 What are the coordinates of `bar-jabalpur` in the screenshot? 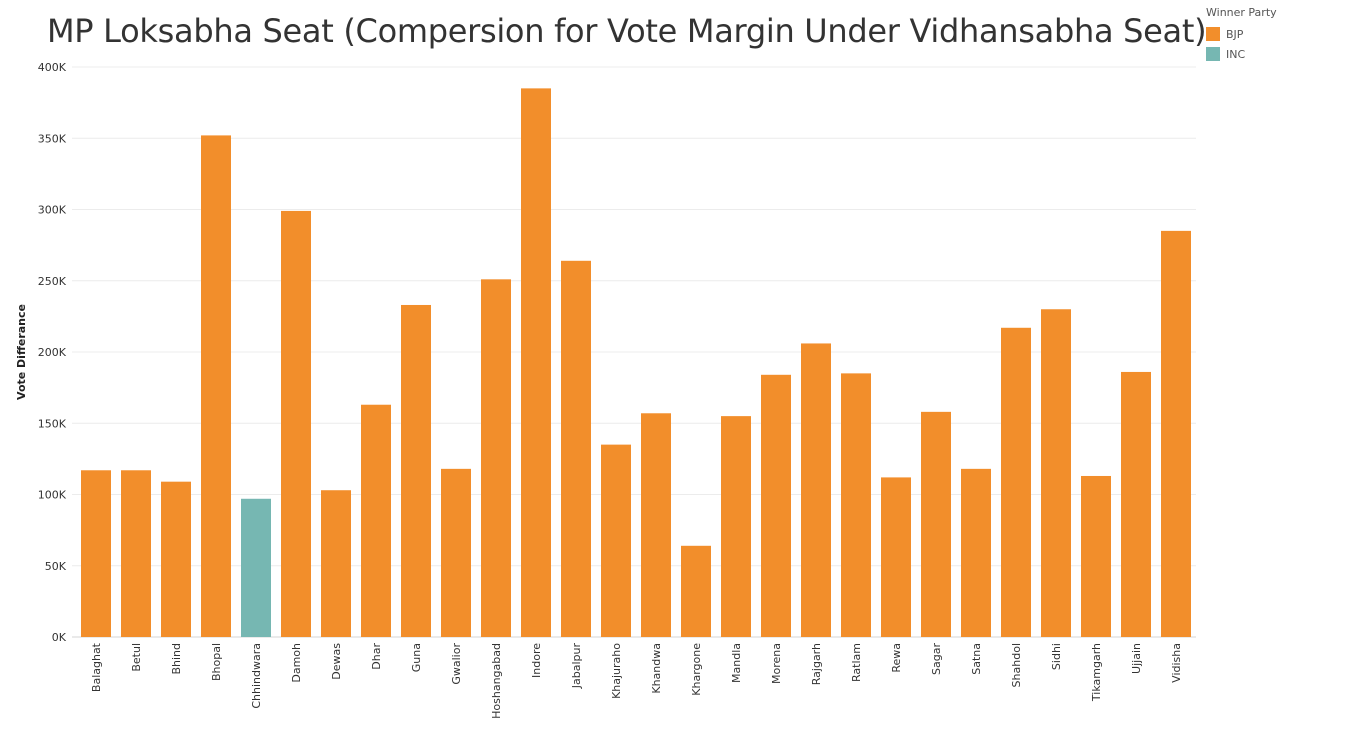 It's located at (576, 448).